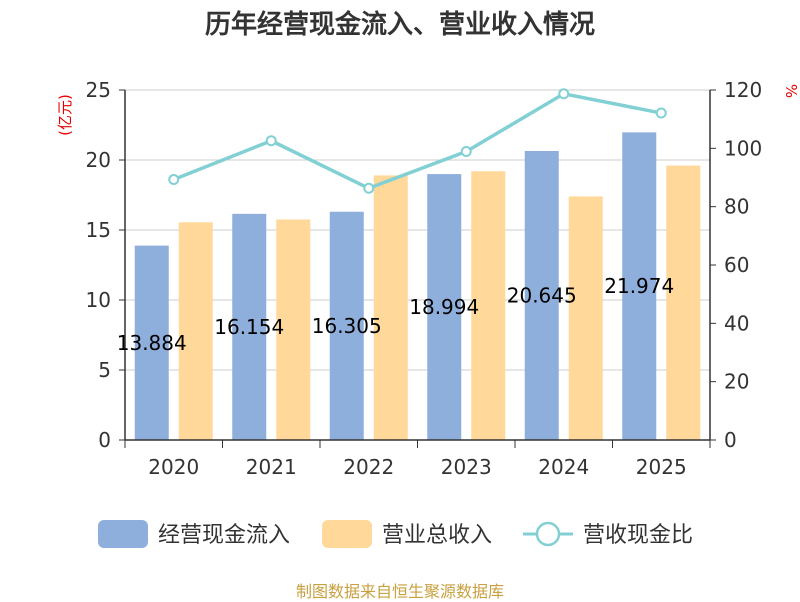 The width and height of the screenshot is (800, 602). I want to click on legend-swatch-marker, so click(548, 534).